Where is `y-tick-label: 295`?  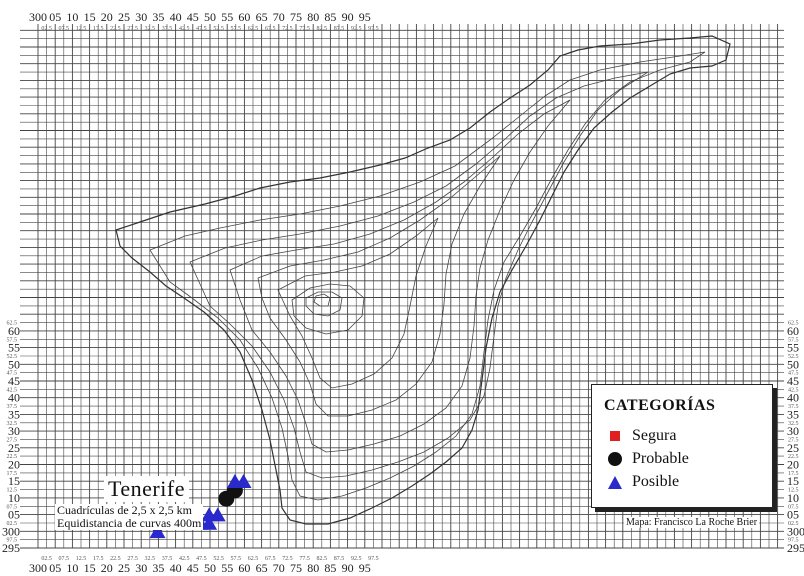
y-tick-label: 295 is located at coordinates (795, 548).